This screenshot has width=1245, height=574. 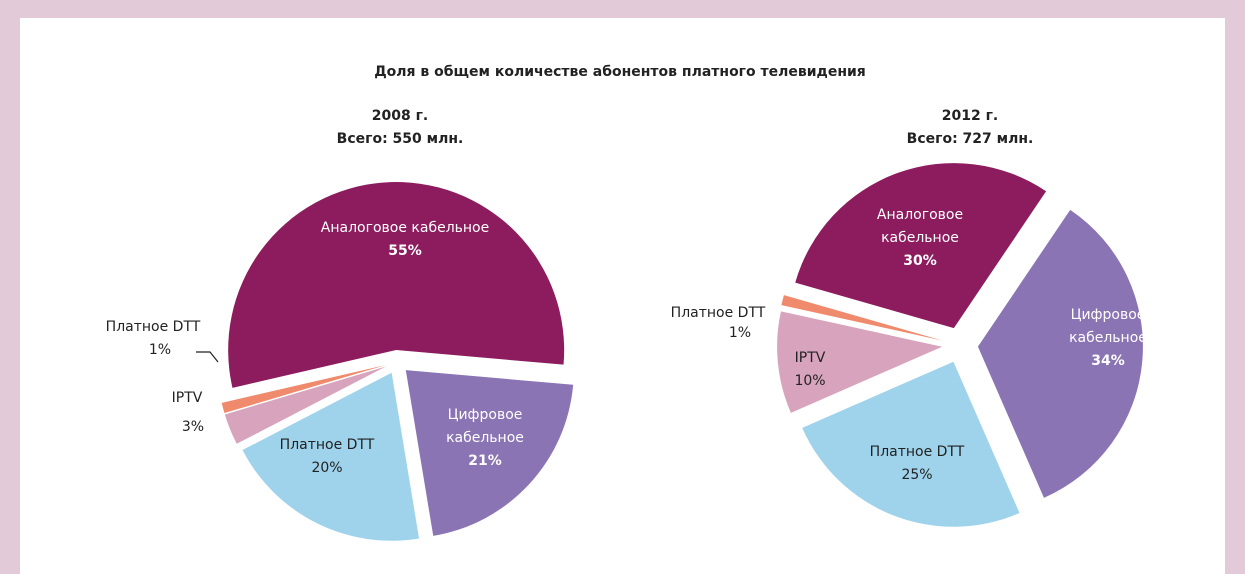 I want to click on slice-value-label: 30%, so click(x=920, y=261).